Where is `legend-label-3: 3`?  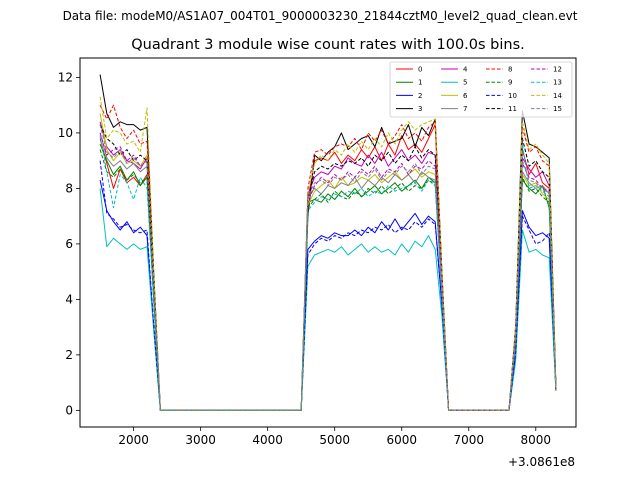 legend-label-3: 3 is located at coordinates (420, 109).